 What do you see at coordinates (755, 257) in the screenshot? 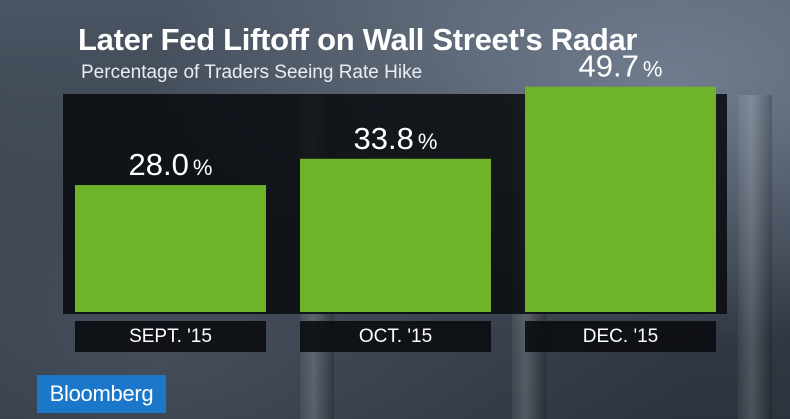
I see `background-column` at bounding box center [755, 257].